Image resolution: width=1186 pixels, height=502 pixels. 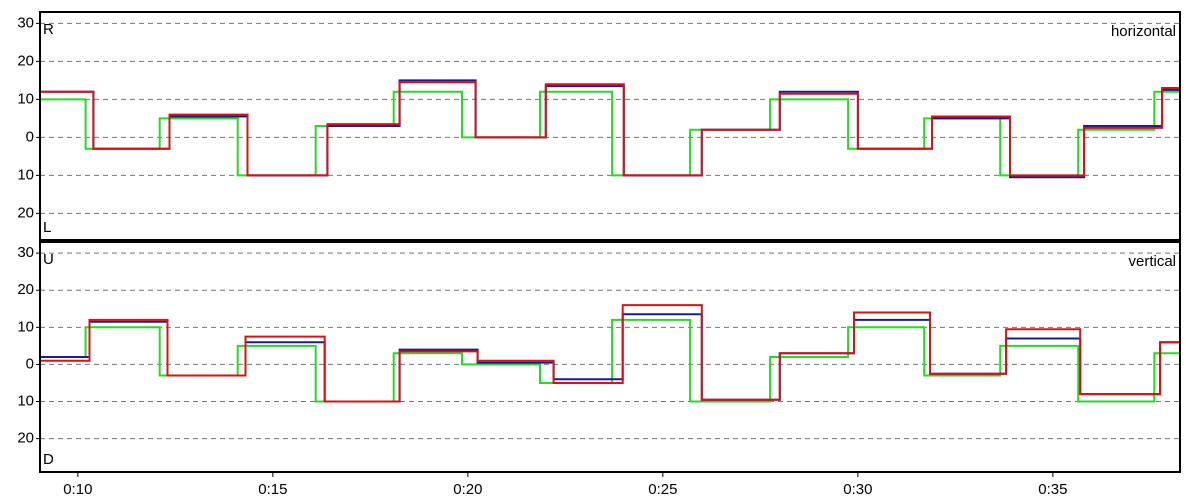 What do you see at coordinates (48, 259) in the screenshot?
I see `direction-label: U` at bounding box center [48, 259].